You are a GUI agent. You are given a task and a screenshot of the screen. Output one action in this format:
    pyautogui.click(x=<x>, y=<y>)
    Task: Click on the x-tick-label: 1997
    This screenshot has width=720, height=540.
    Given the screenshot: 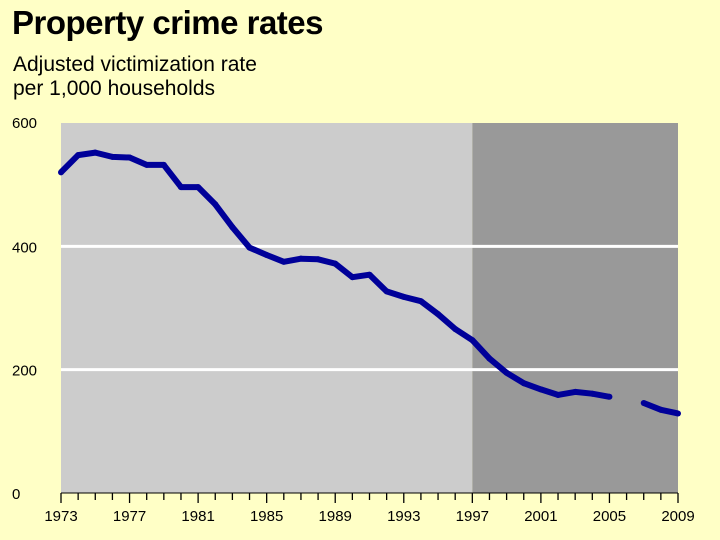 What is the action you would take?
    pyautogui.click(x=472, y=516)
    